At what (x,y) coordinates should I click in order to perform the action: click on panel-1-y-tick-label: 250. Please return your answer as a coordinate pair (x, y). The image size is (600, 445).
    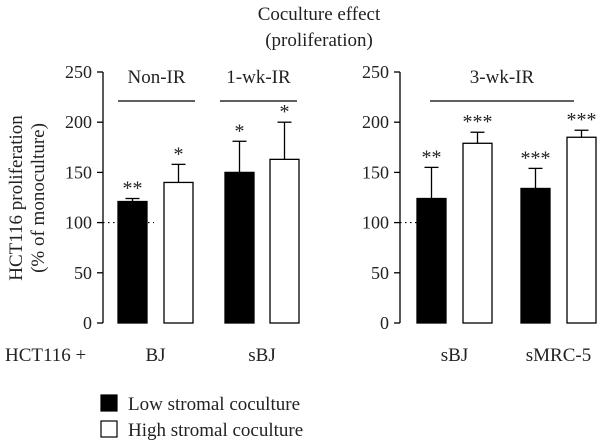
    Looking at the image, I should click on (78, 72).